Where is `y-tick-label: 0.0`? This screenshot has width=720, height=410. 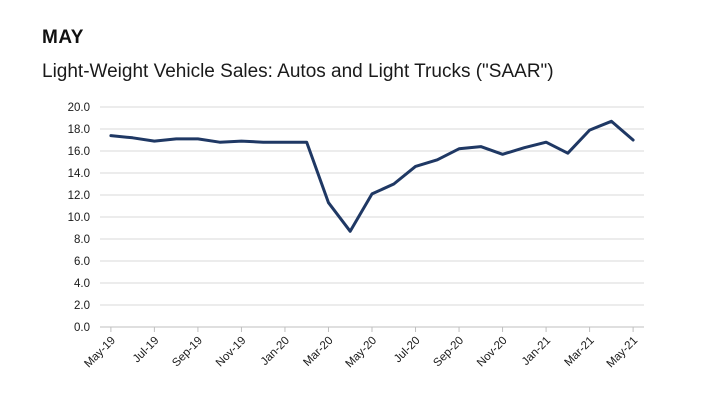 y-tick-label: 0.0 is located at coordinates (82, 328).